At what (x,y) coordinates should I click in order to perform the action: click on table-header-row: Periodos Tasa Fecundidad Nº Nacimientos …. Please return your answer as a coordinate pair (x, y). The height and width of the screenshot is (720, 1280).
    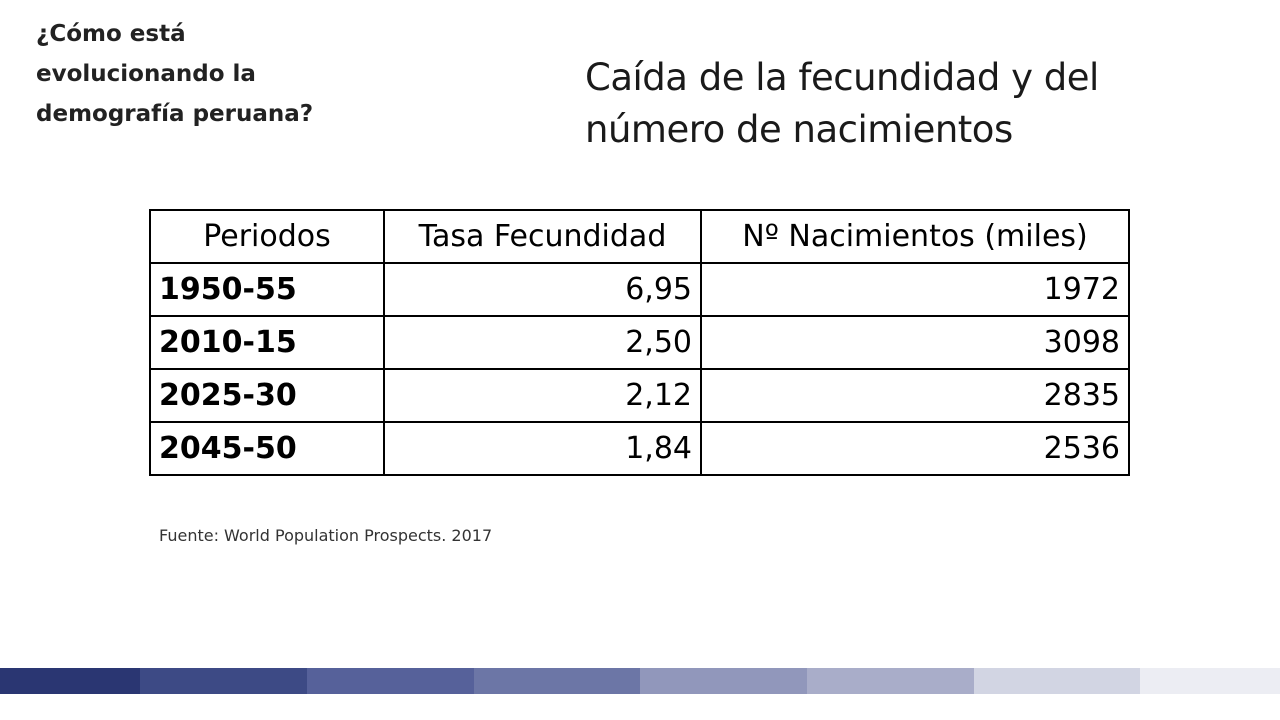
    Looking at the image, I should click on (639, 236).